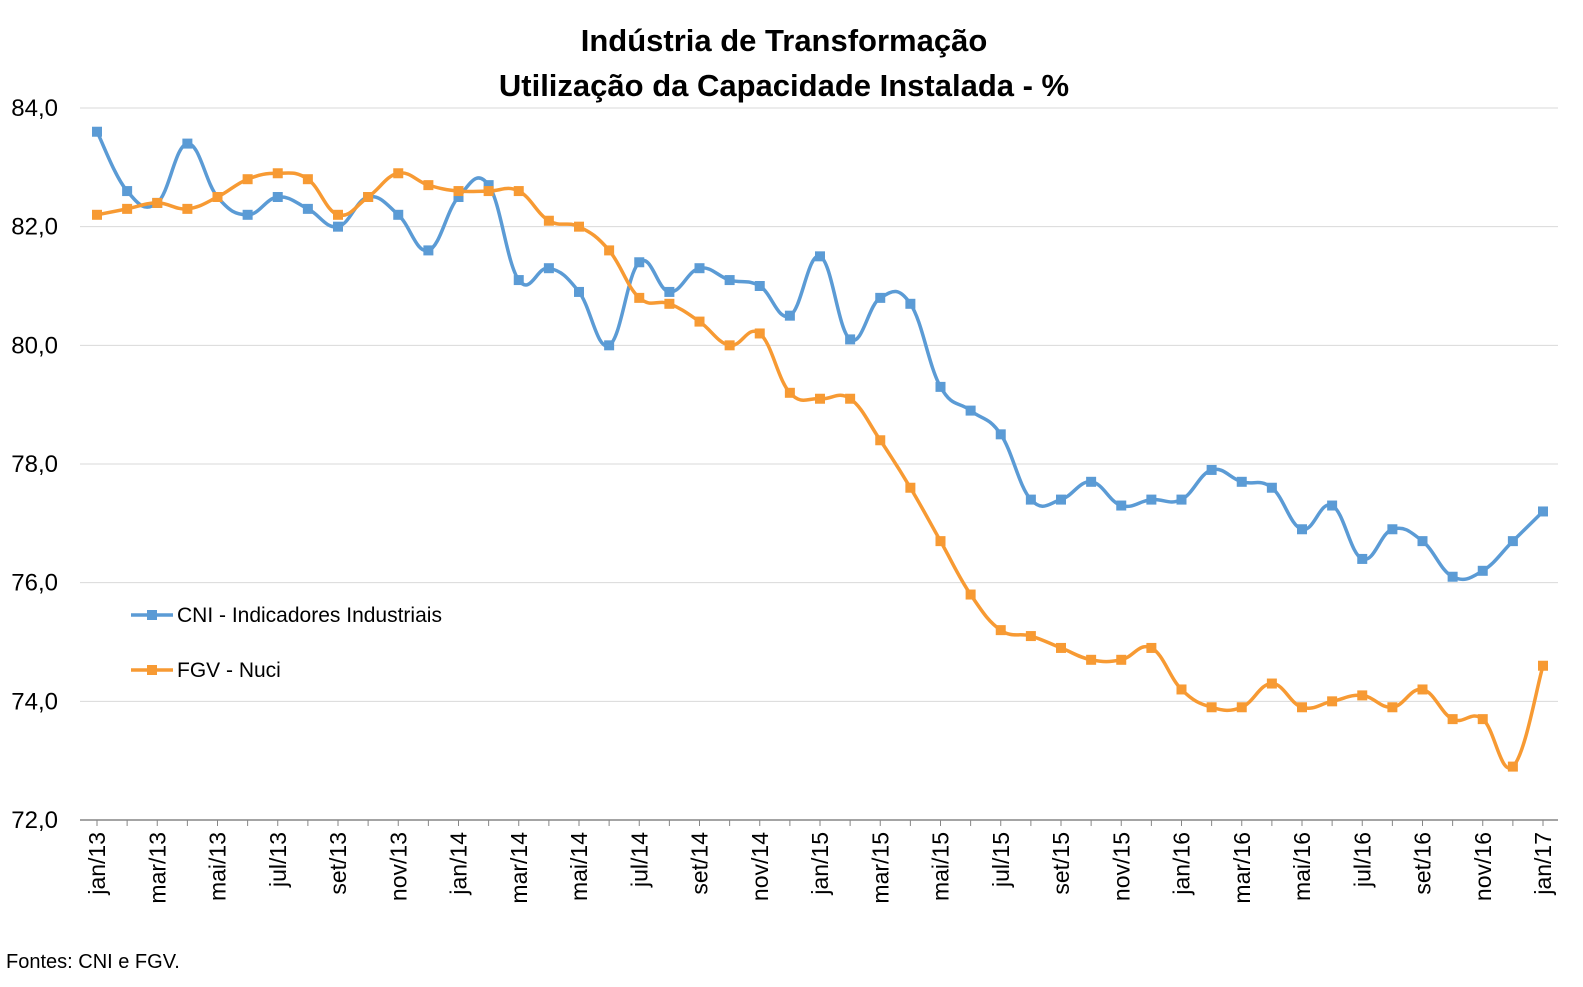 The height and width of the screenshot is (987, 1583). What do you see at coordinates (1242, 868) in the screenshot?
I see `x-tick-label: mar/16` at bounding box center [1242, 868].